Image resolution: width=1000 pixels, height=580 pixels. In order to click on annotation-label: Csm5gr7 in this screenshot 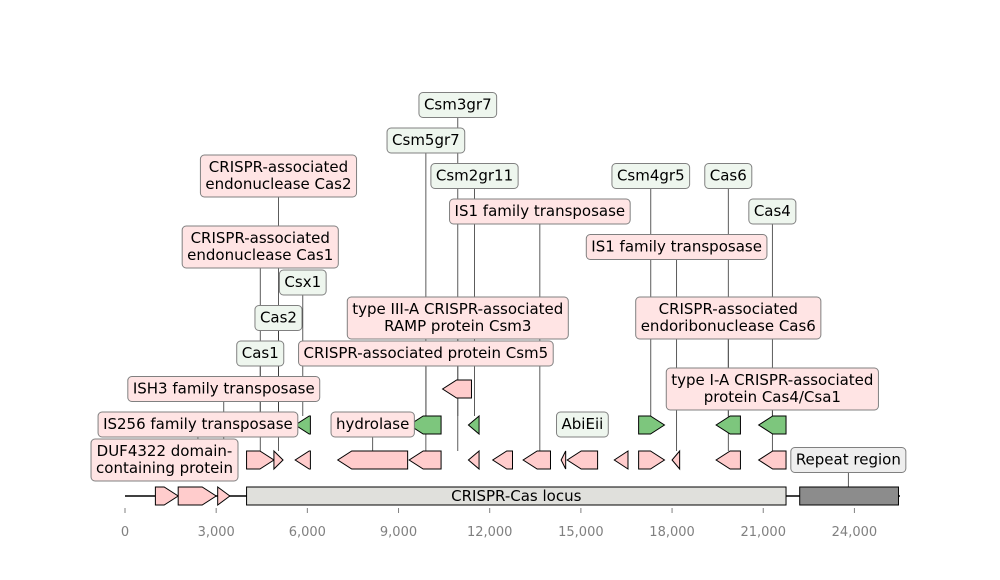, I will do `click(426, 140)`.